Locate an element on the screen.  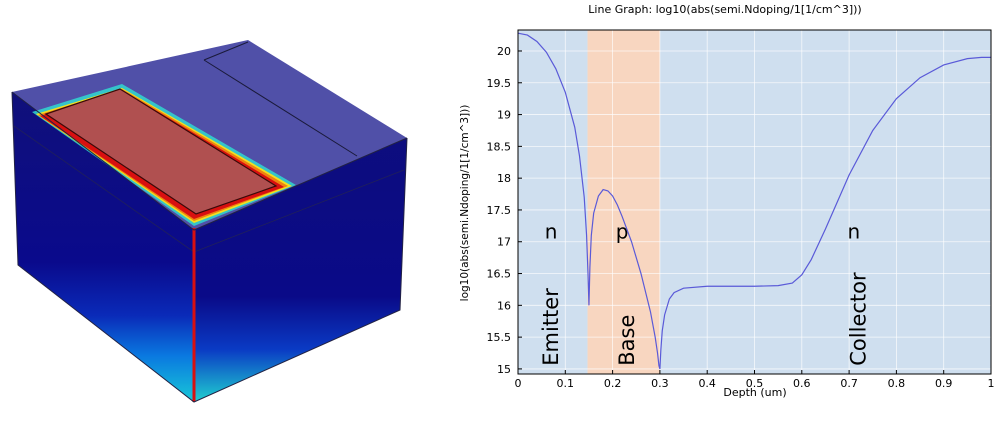
annotation-collector: Collector is located at coordinates (859, 319).